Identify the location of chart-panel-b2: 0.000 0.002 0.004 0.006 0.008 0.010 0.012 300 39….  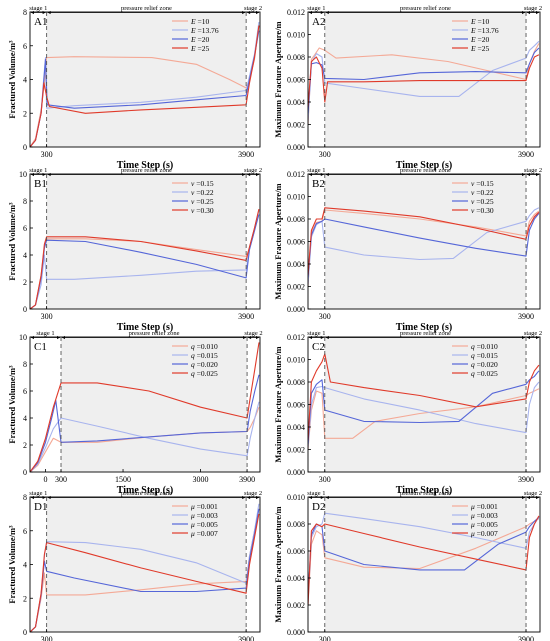
(407, 250).